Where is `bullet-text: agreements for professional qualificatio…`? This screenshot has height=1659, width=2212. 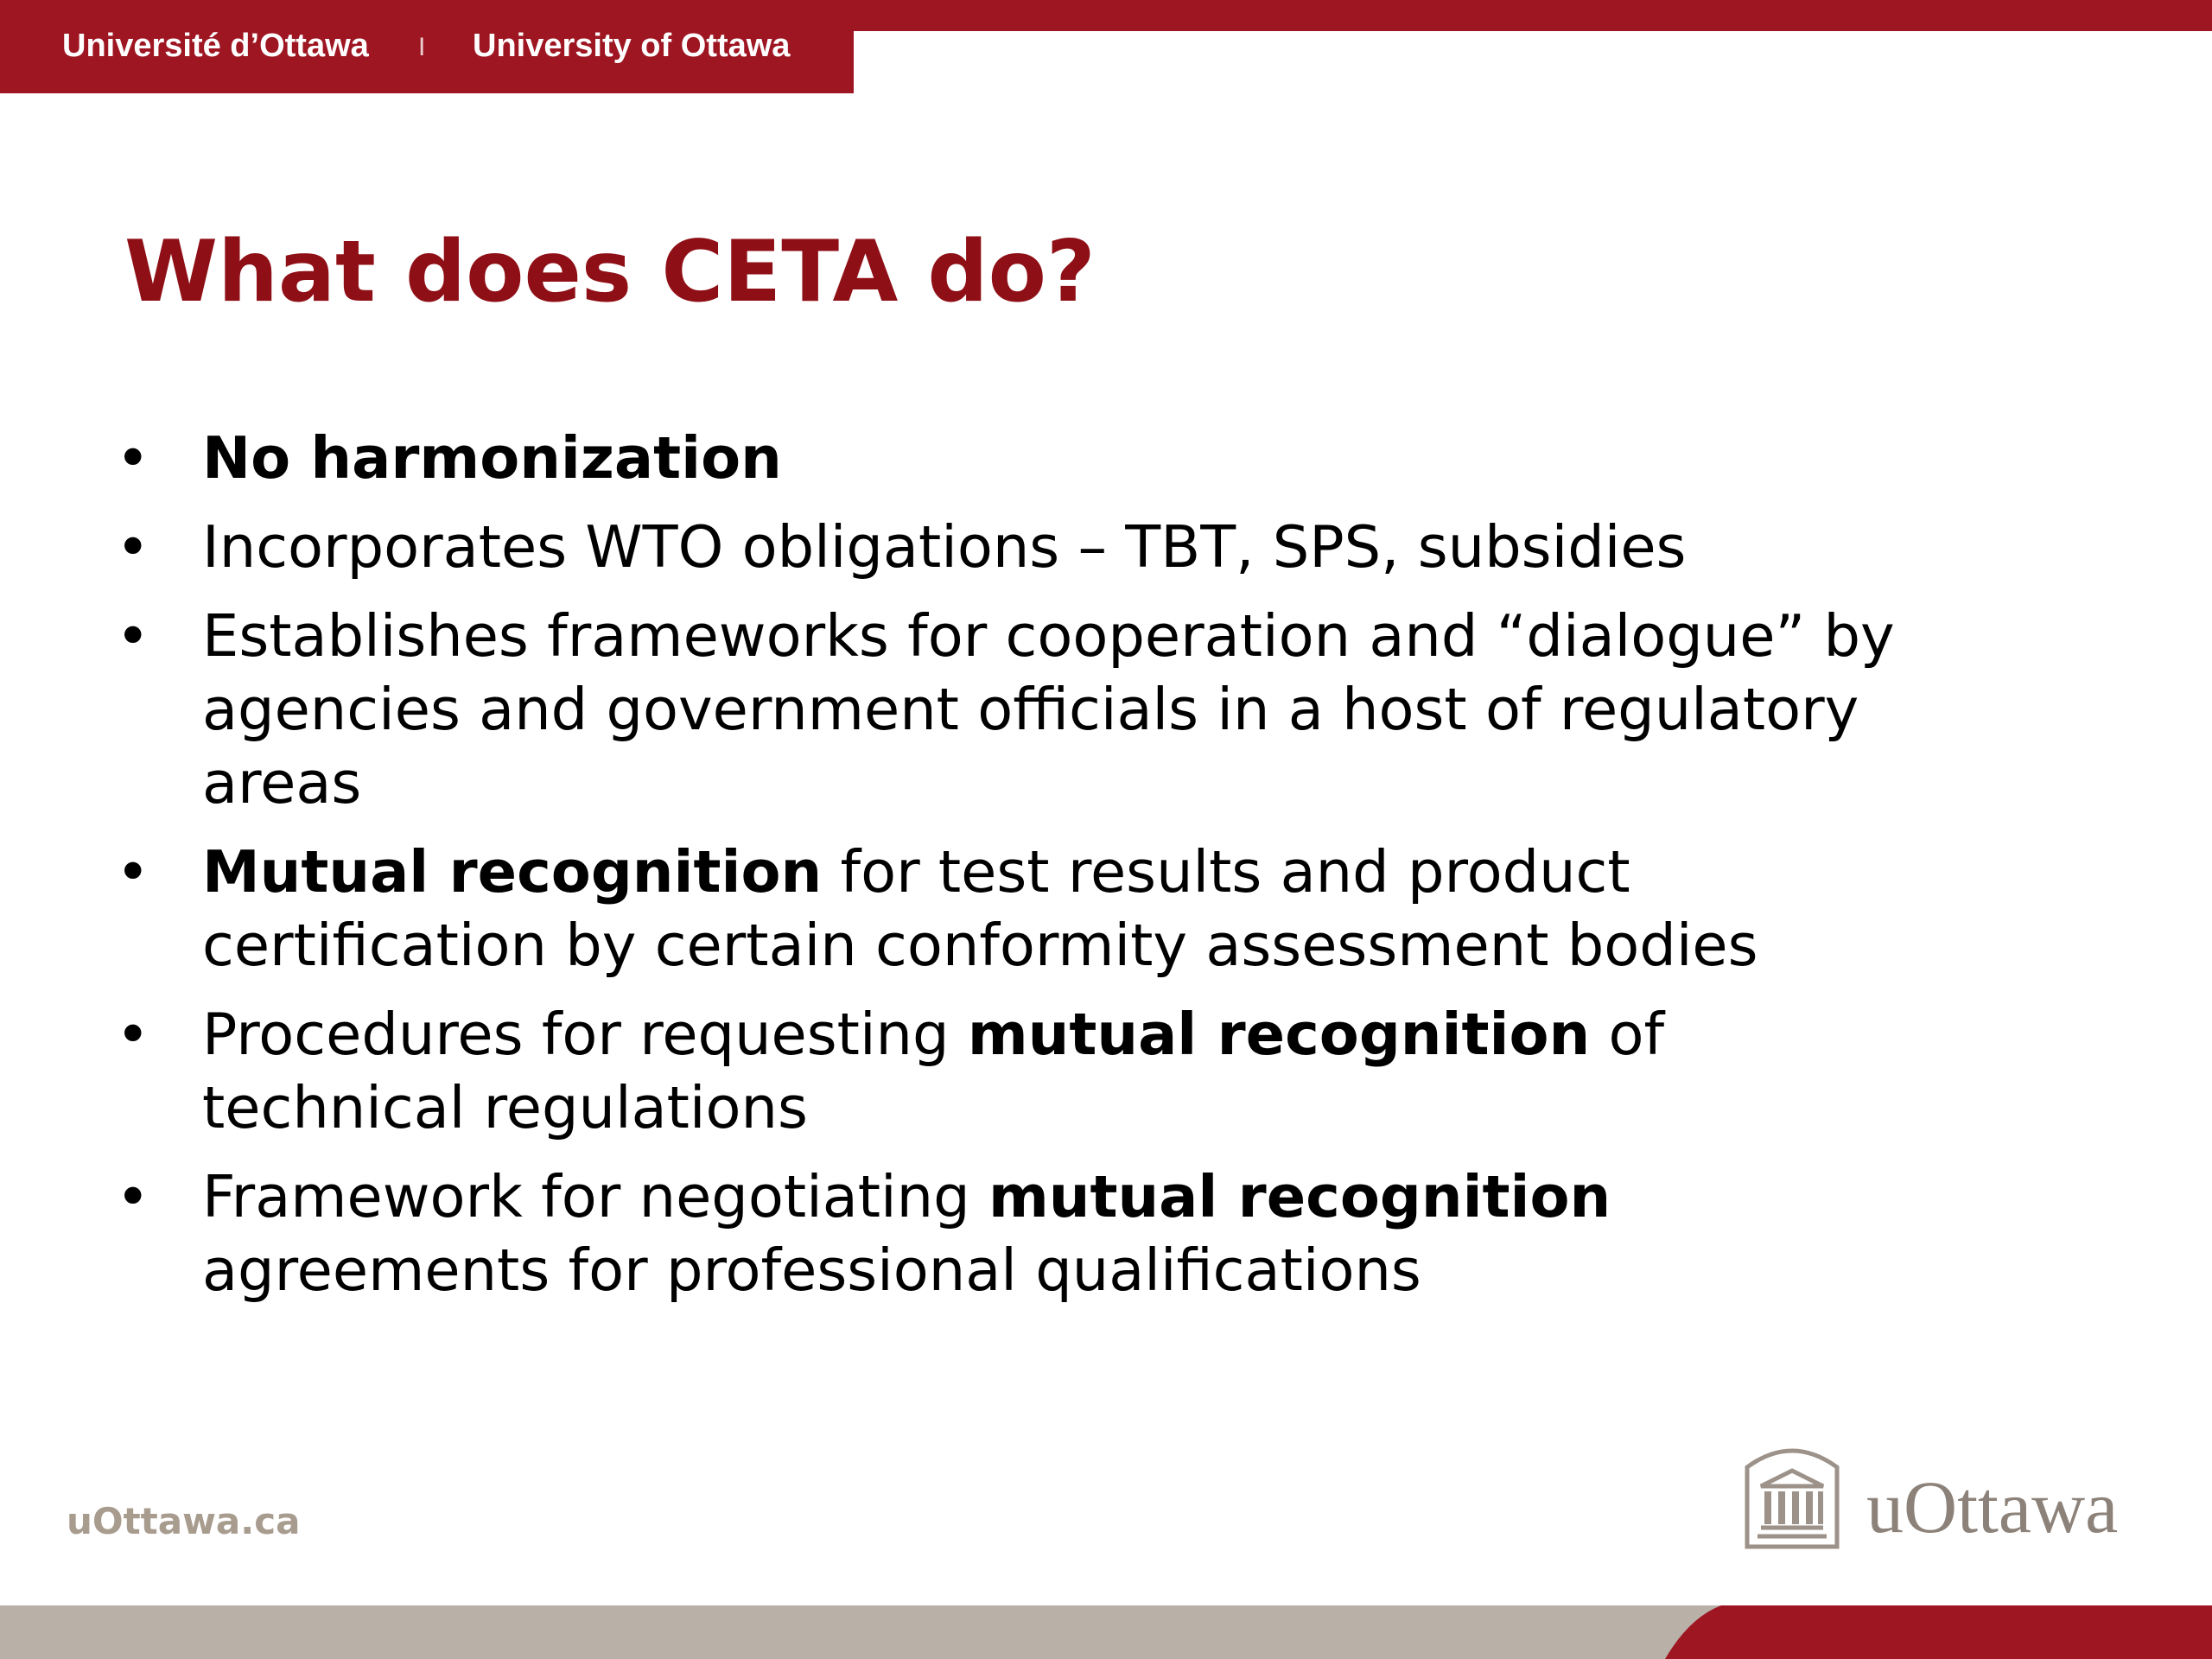 bullet-text: agreements for professional qualificatio… is located at coordinates (811, 1270).